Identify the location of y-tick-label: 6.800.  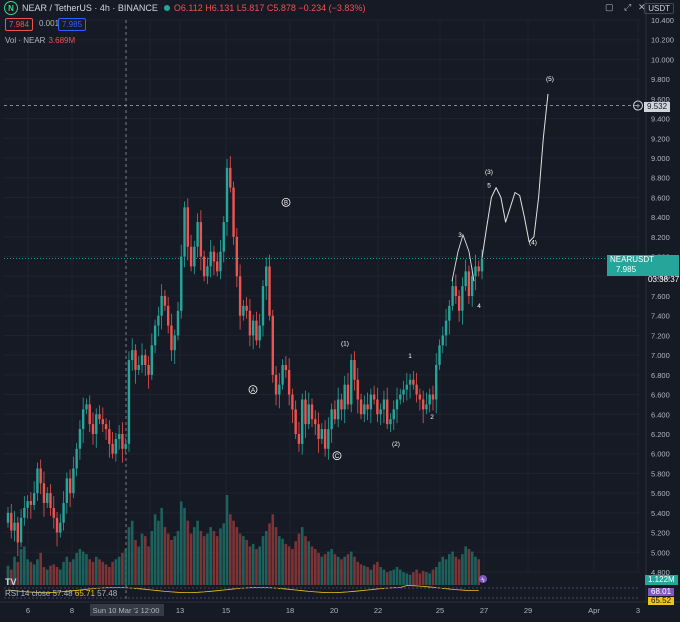
(660, 375).